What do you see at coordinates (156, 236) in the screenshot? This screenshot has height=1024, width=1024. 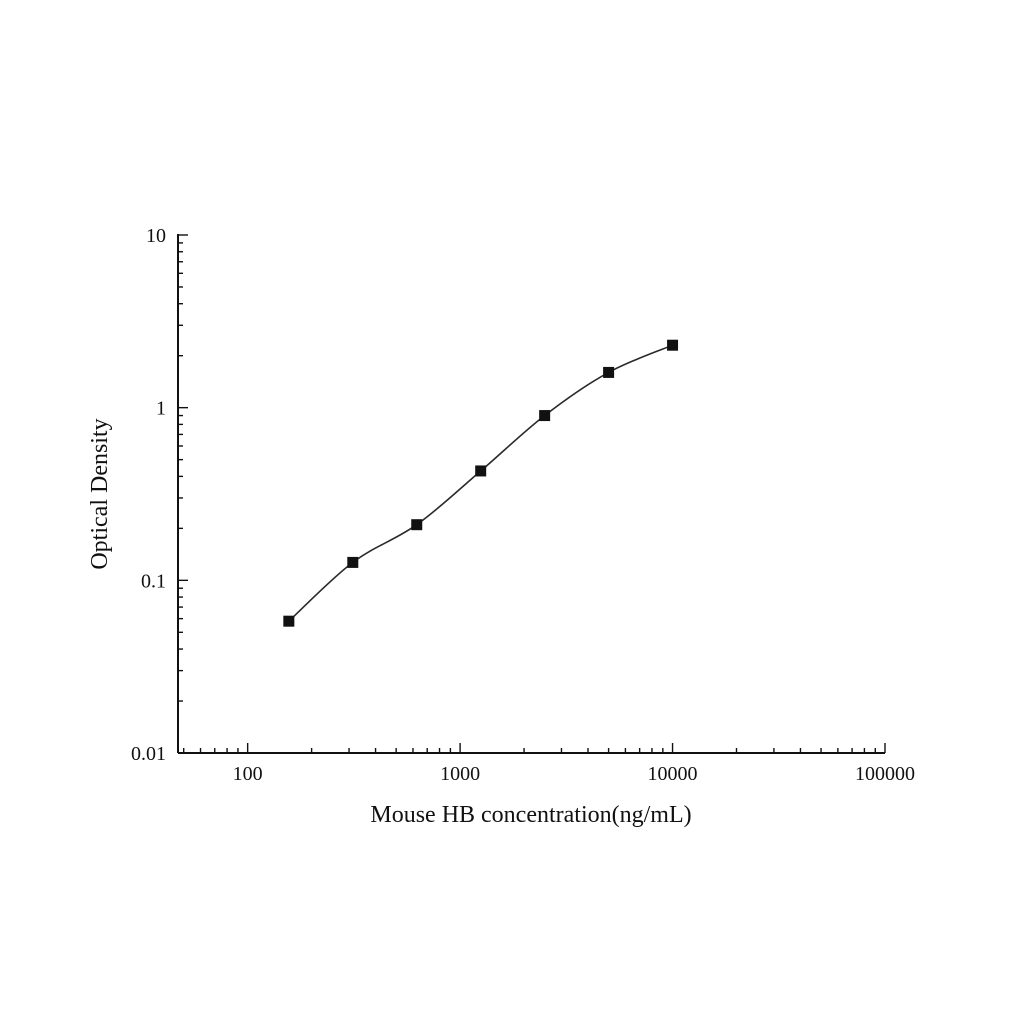 I see `y-tick-label: 10` at bounding box center [156, 236].